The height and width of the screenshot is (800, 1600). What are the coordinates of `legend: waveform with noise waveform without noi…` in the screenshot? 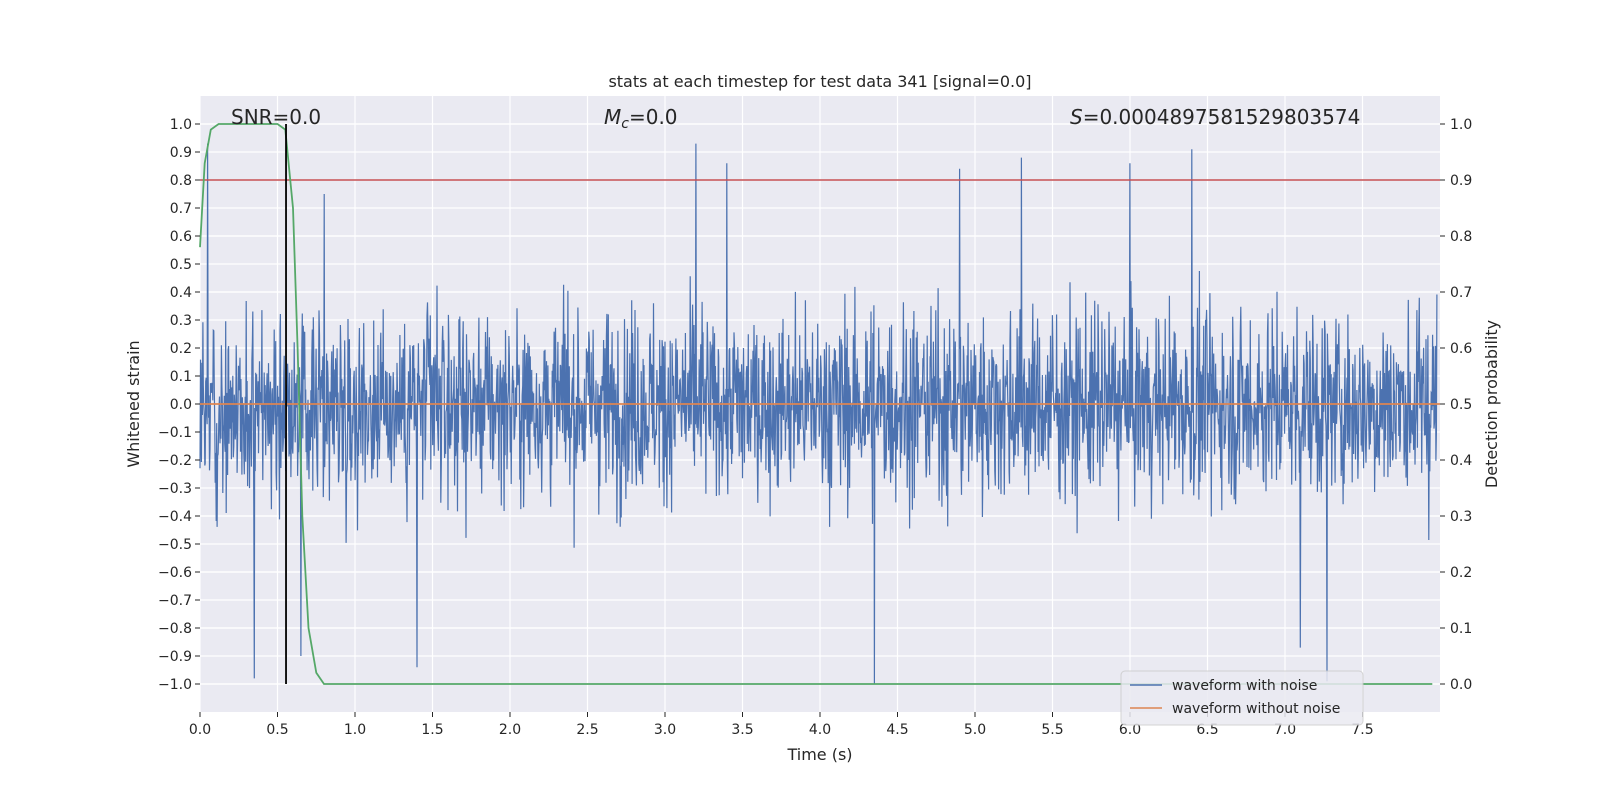 It's located at (1242, 698).